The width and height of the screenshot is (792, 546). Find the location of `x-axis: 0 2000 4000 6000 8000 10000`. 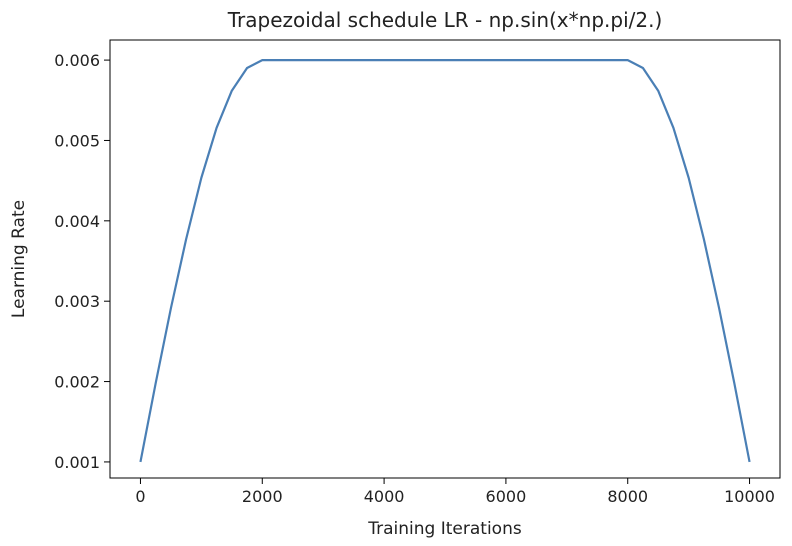

x-axis: 0 2000 4000 6000 8000 10000 is located at coordinates (455, 492).